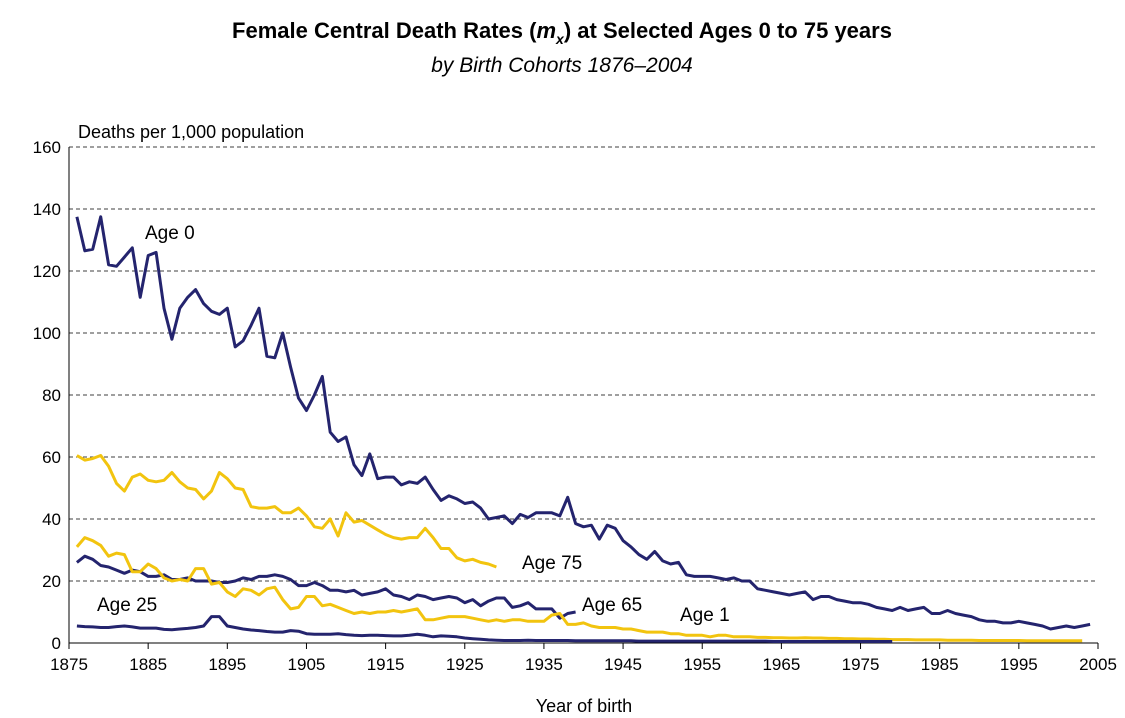 Image resolution: width=1125 pixels, height=718 pixels. I want to click on y-tick-label: 80, so click(51, 395).